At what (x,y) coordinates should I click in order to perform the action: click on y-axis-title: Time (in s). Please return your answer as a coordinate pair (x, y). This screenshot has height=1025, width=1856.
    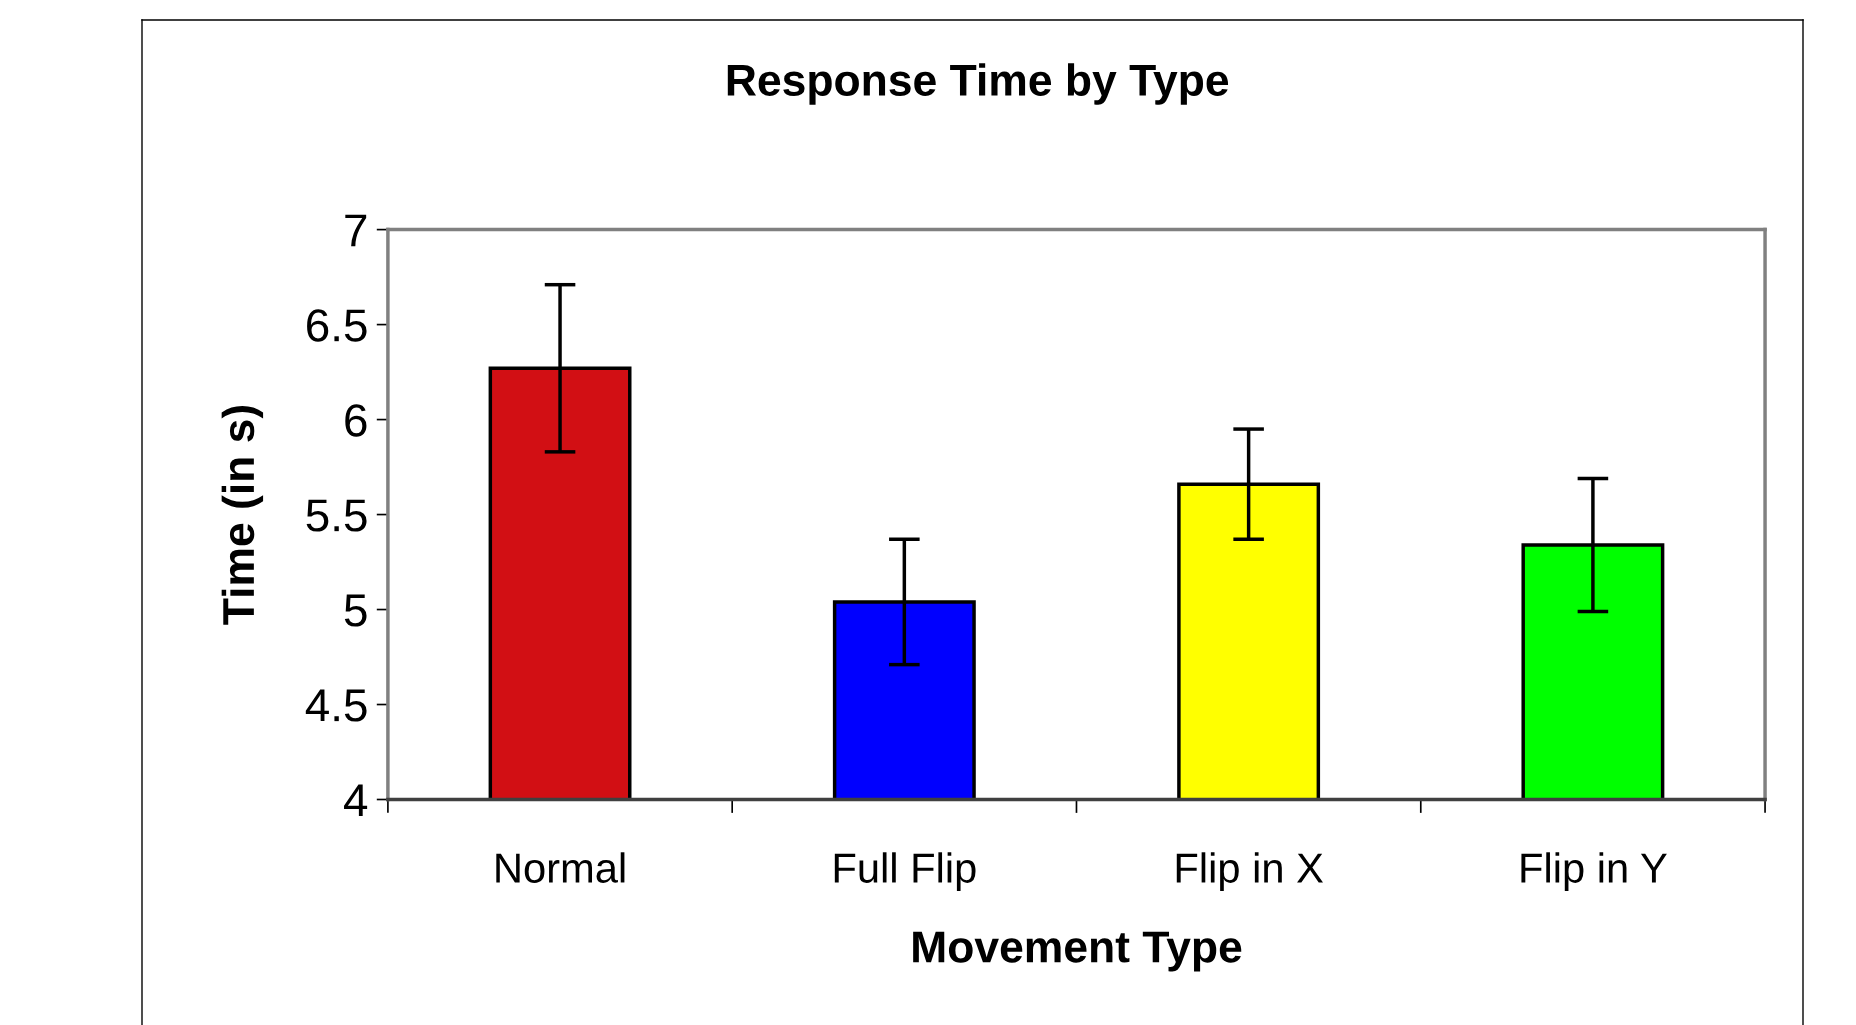
    Looking at the image, I should click on (242, 515).